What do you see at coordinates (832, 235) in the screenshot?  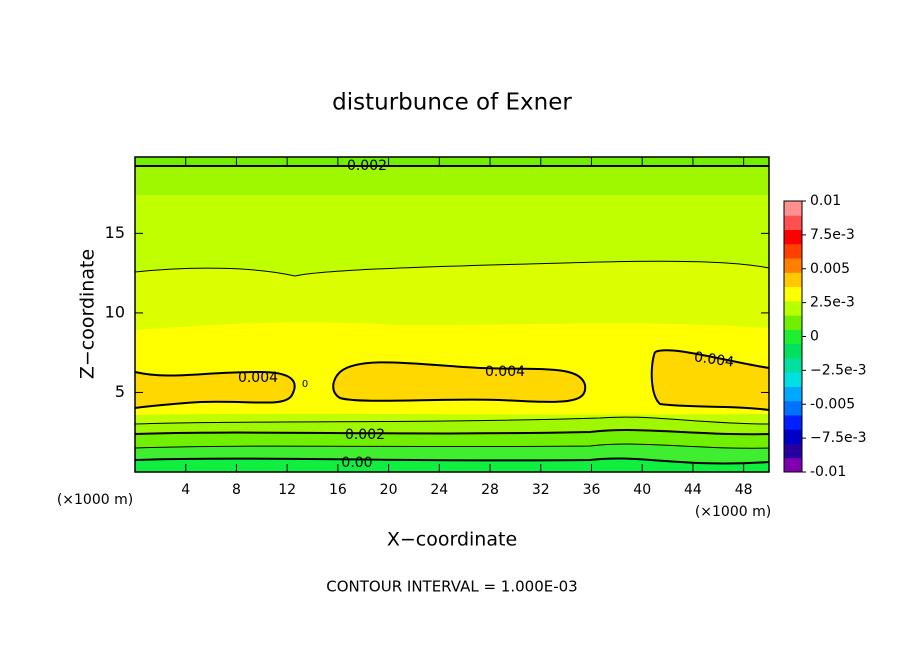 I see `colorbar-tick-label: 7.5e-3` at bounding box center [832, 235].